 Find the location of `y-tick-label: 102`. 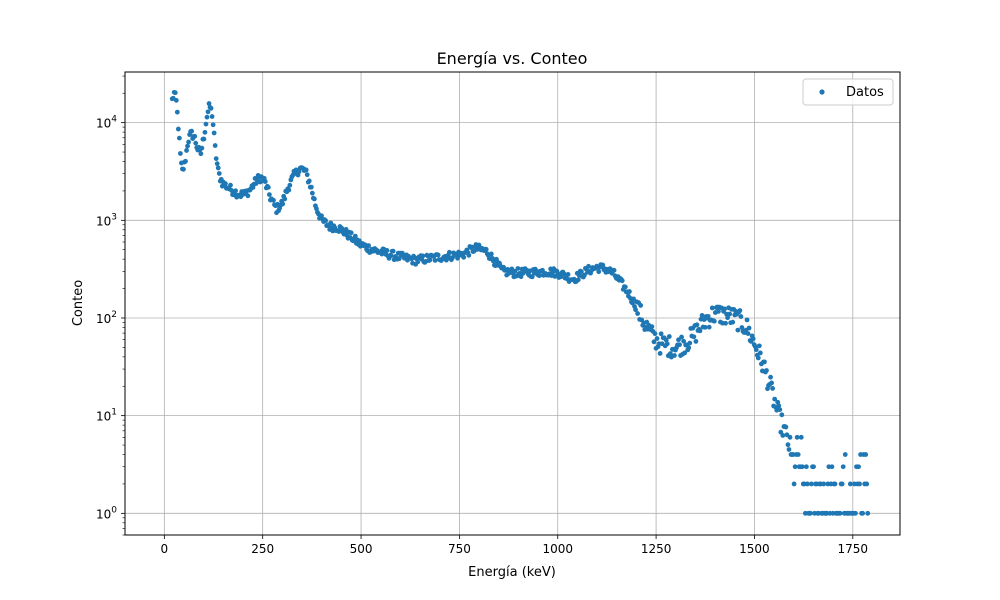

y-tick-label: 102 is located at coordinates (106, 318).